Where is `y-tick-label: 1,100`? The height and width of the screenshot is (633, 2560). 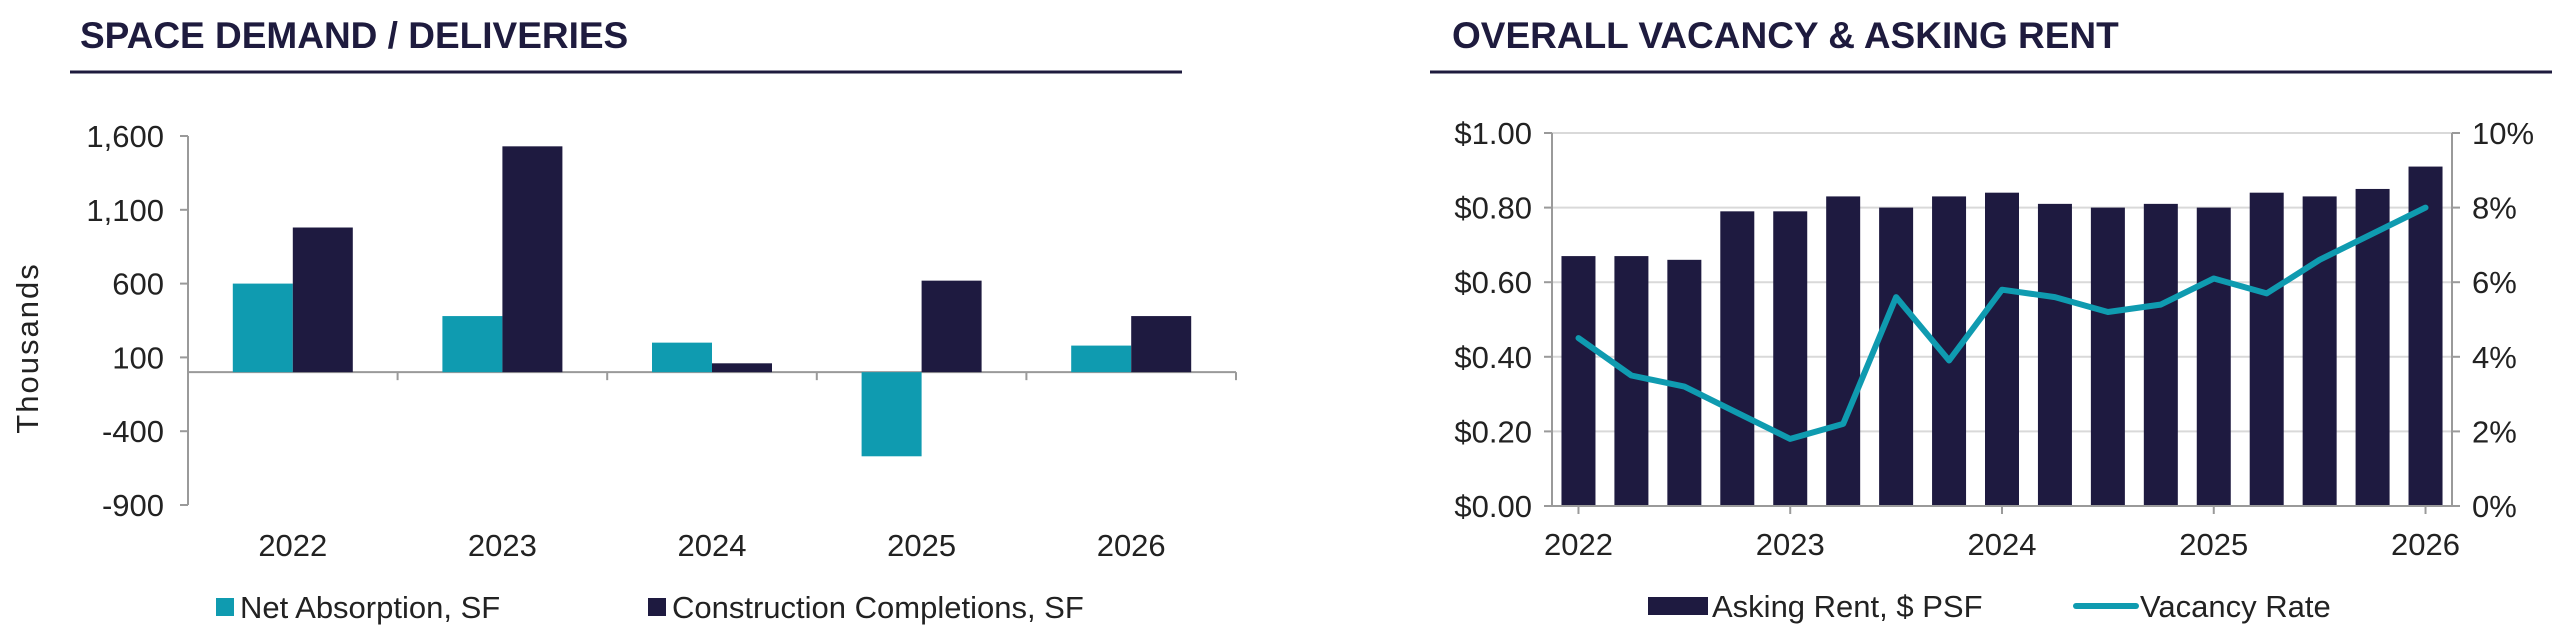 y-tick-label: 1,100 is located at coordinates (125, 210).